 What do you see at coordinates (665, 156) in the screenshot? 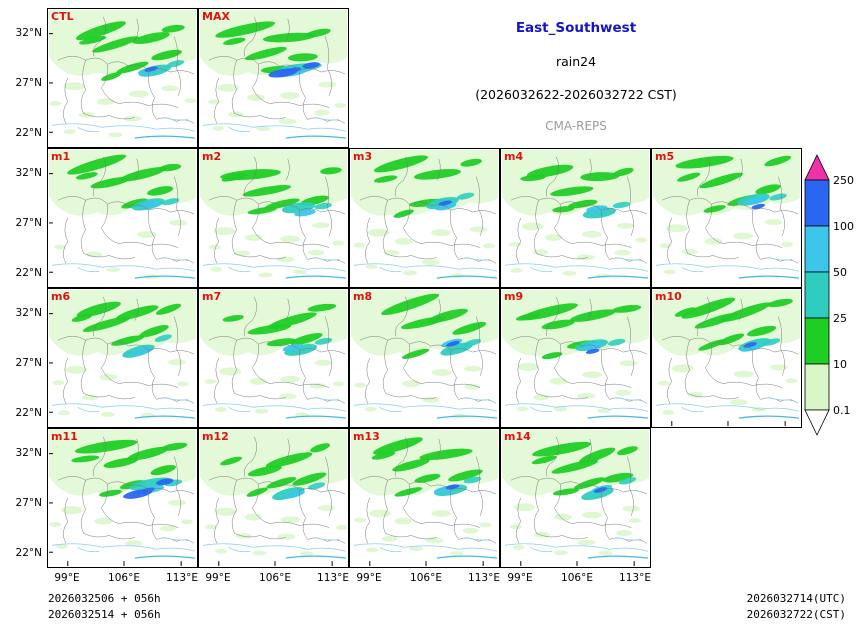
I see `panel-label-m5: m5` at bounding box center [665, 156].